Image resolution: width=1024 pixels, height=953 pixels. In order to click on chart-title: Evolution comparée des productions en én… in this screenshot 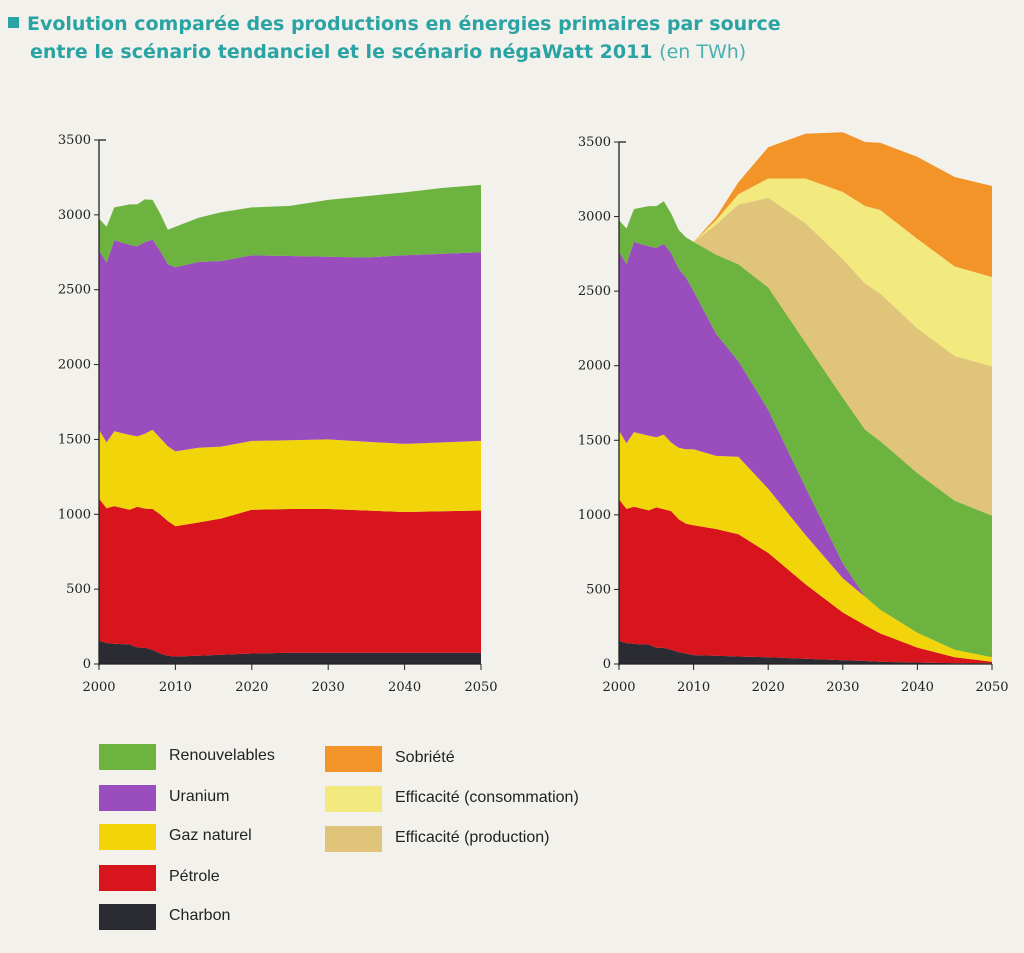, I will do `click(394, 38)`.